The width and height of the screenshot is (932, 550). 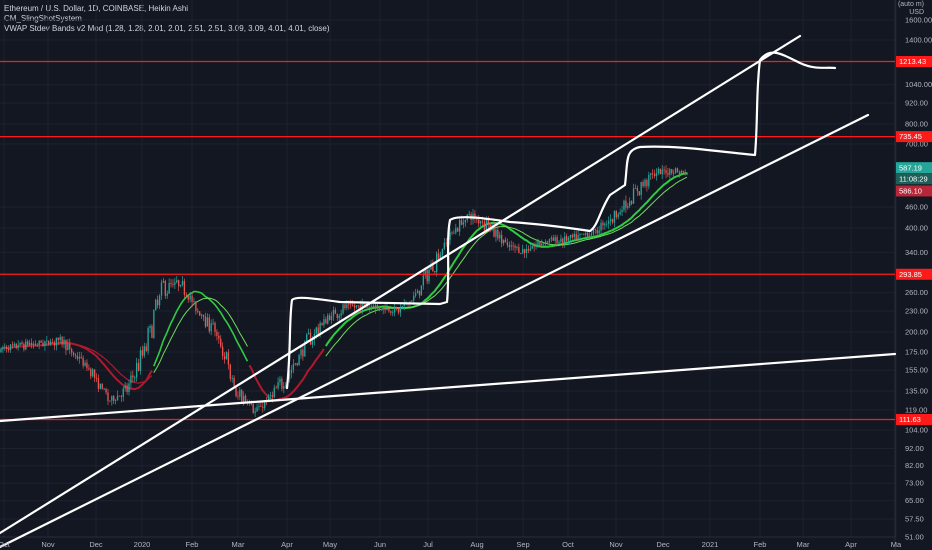 What do you see at coordinates (914, 274) in the screenshot?
I see `level-price-tag: 293.85` at bounding box center [914, 274].